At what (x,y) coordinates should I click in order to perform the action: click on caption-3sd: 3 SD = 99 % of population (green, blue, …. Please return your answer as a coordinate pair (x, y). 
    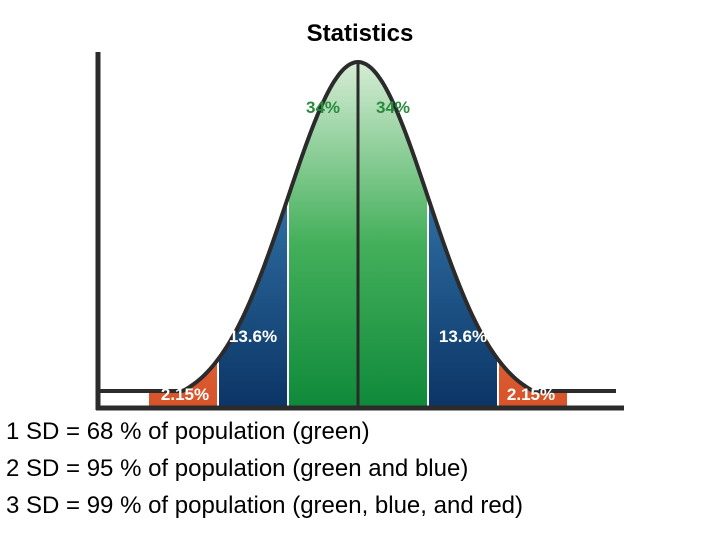
    Looking at the image, I should click on (265, 505).